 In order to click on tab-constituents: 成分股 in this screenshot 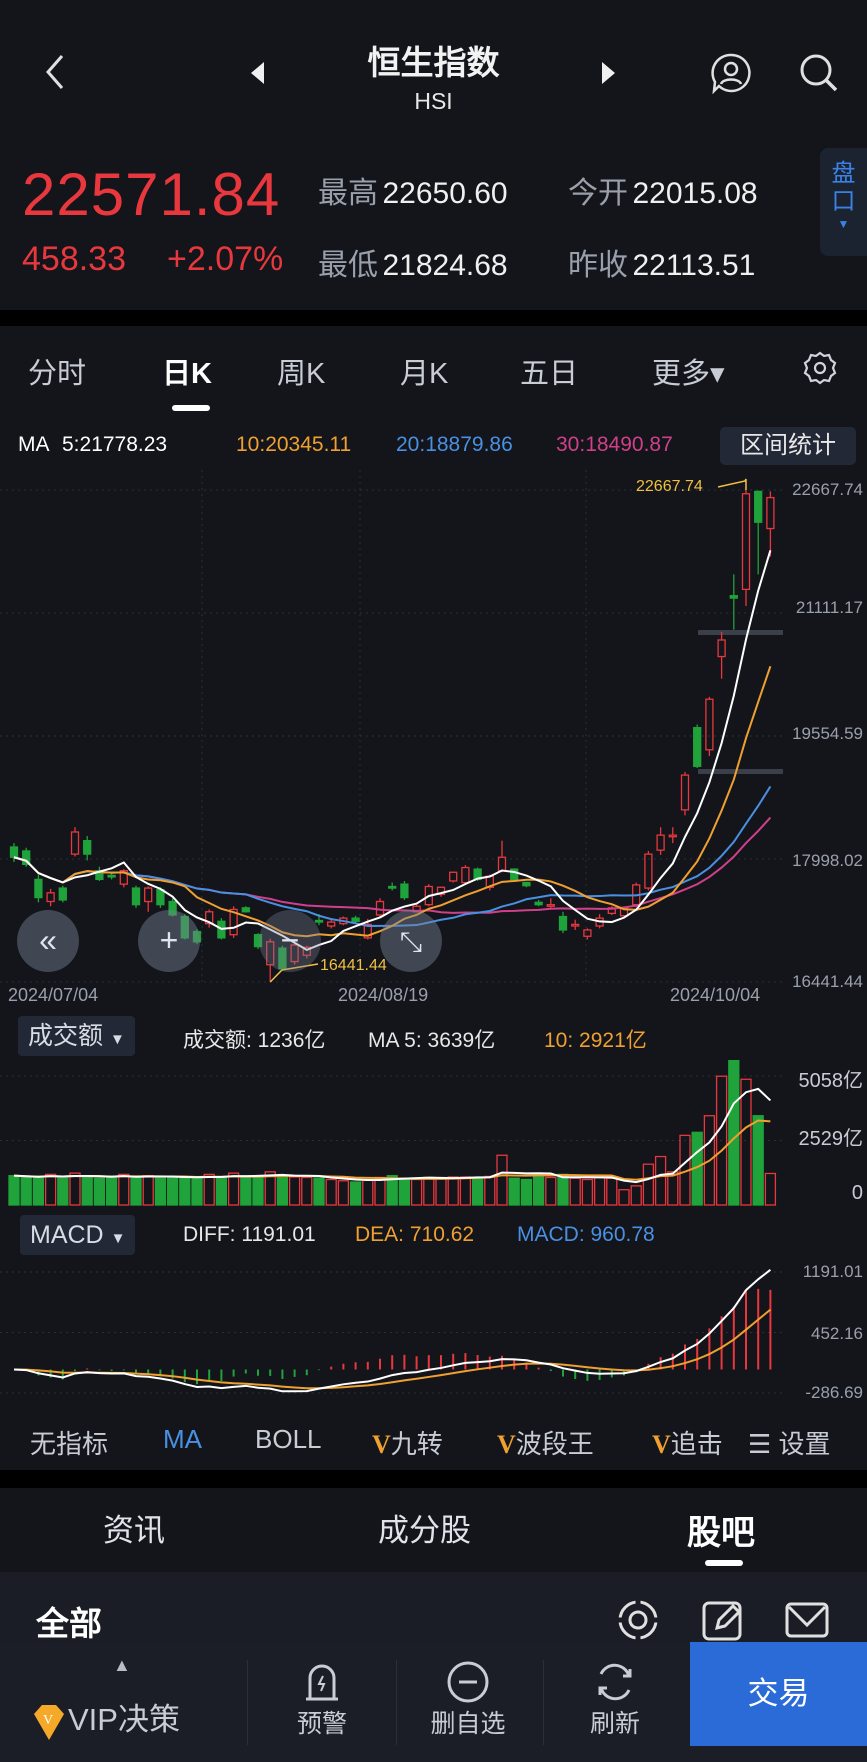, I will do `click(424, 1530)`.